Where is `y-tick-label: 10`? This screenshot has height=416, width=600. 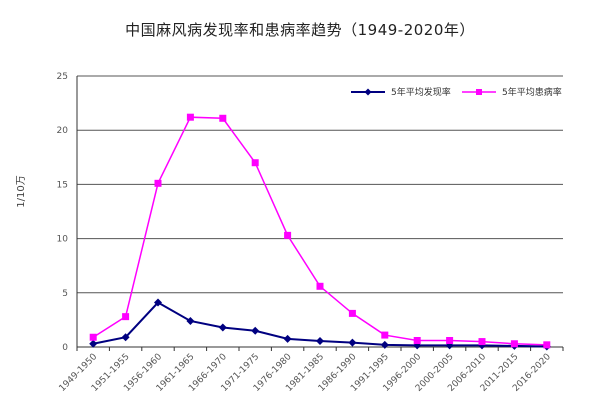
y-tick-label: 10 is located at coordinates (63, 240).